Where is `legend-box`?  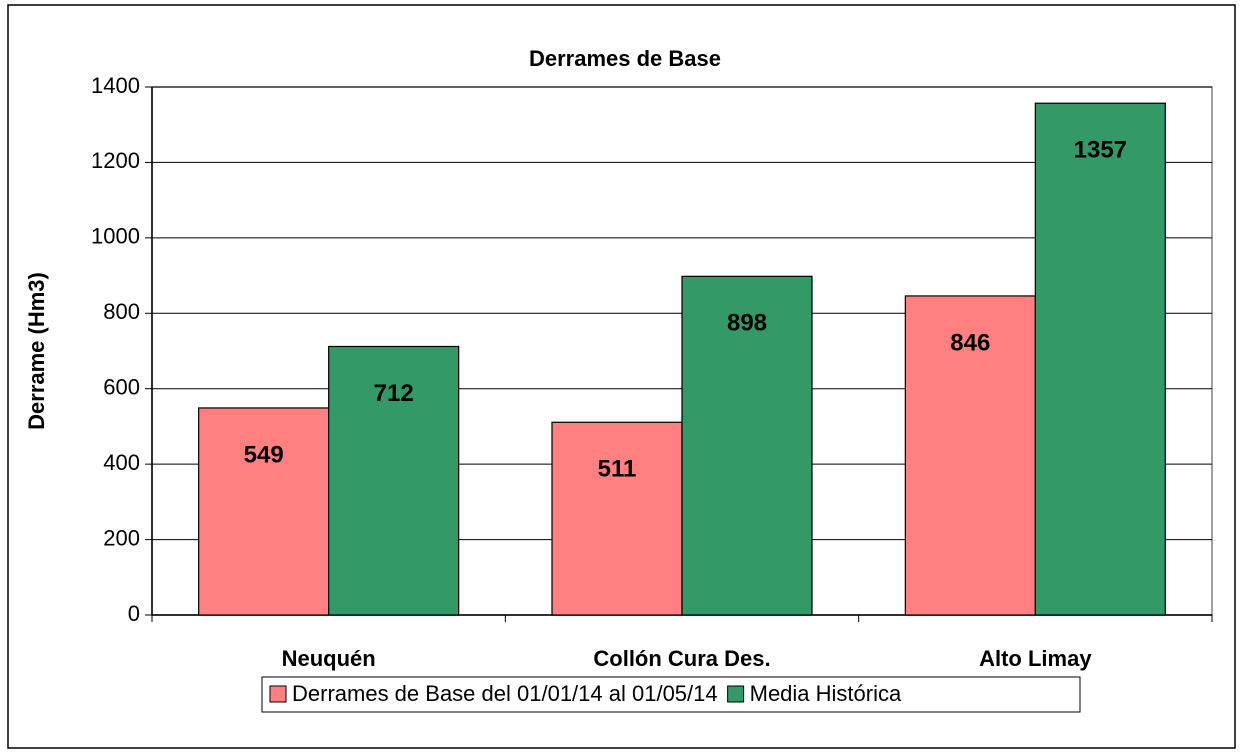 legend-box is located at coordinates (671, 694).